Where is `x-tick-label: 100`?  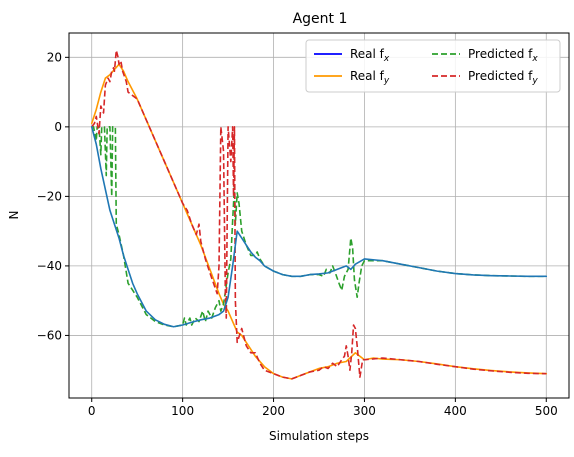
x-tick-label: 100 is located at coordinates (182, 411).